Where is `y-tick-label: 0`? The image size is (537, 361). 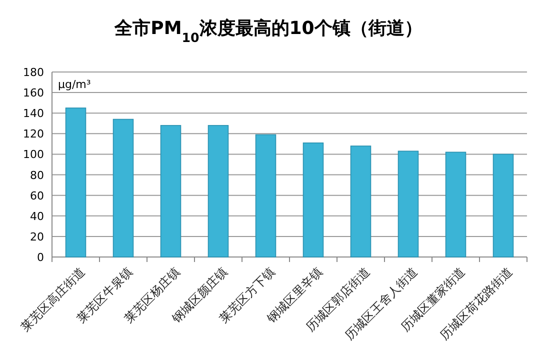 y-tick-label: 0 is located at coordinates (40, 257).